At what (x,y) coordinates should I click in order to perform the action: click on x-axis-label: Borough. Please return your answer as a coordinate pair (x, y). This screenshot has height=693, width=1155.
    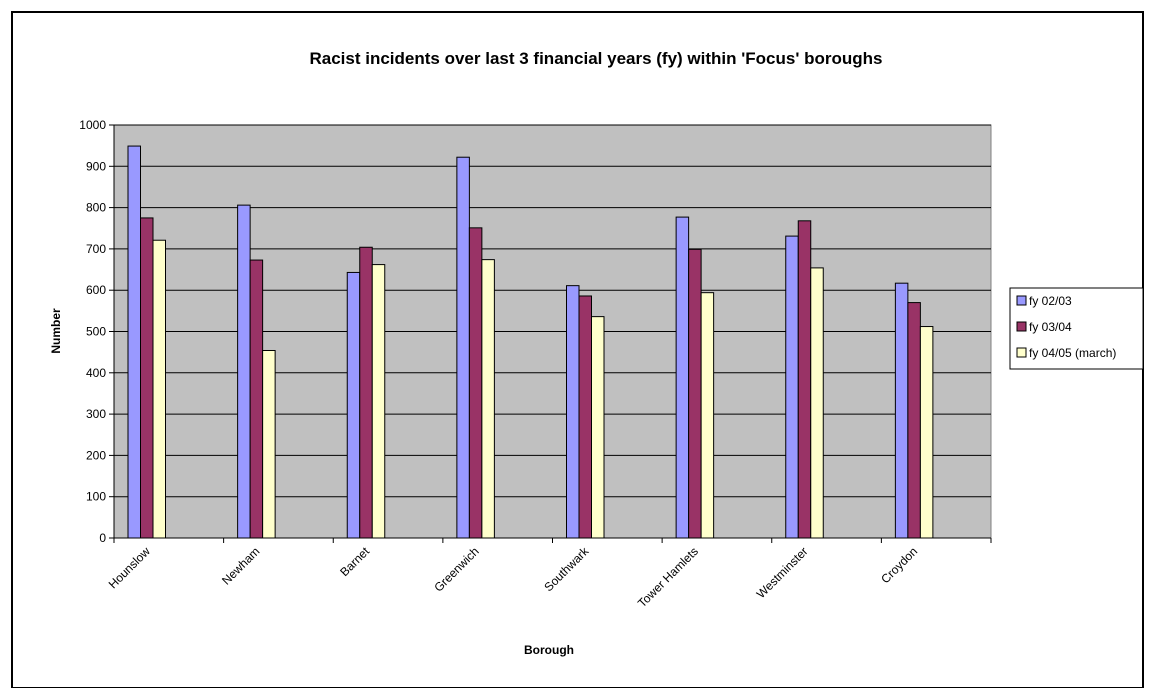
    Looking at the image, I should click on (549, 650).